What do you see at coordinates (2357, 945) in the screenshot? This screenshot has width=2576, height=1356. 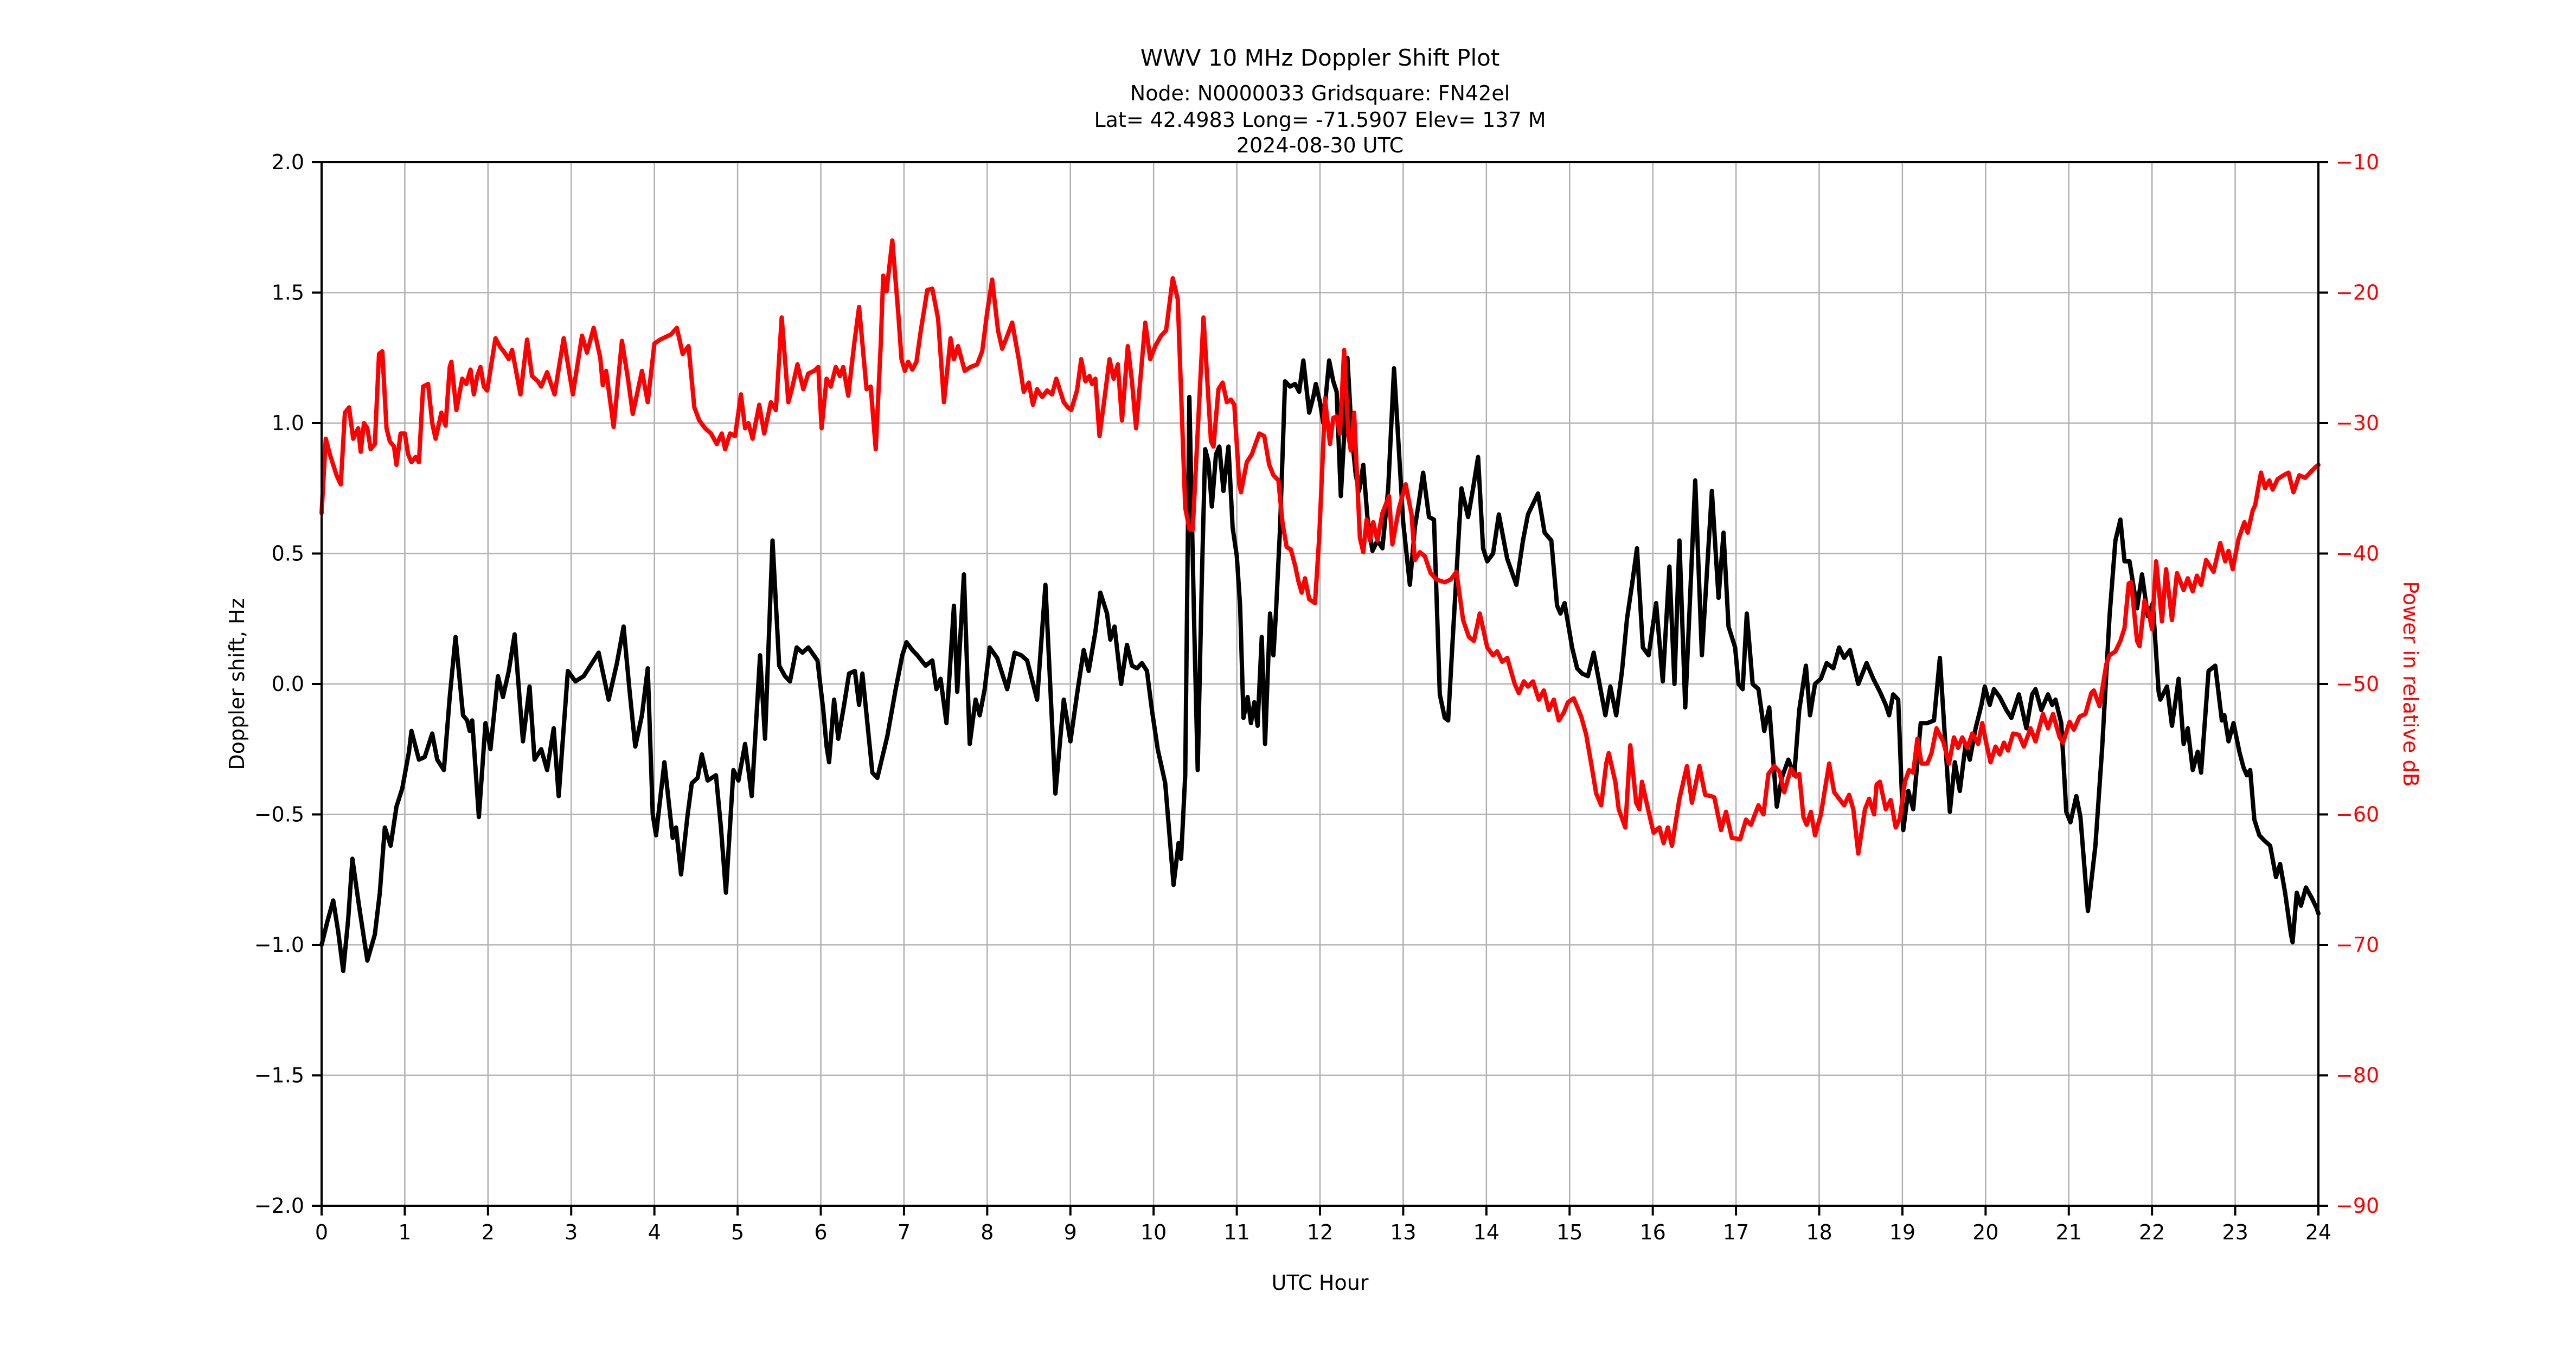 I see `y-right-tick-label: −70` at bounding box center [2357, 945].